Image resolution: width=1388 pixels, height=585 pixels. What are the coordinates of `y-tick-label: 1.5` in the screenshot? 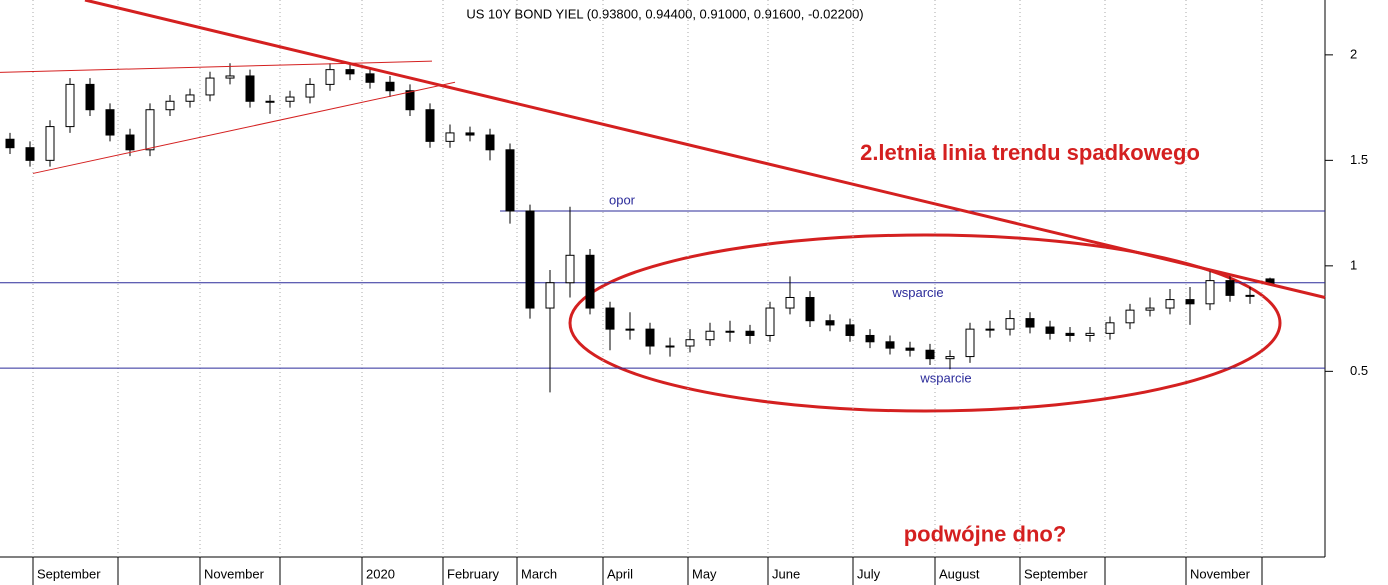 It's located at (1359, 159).